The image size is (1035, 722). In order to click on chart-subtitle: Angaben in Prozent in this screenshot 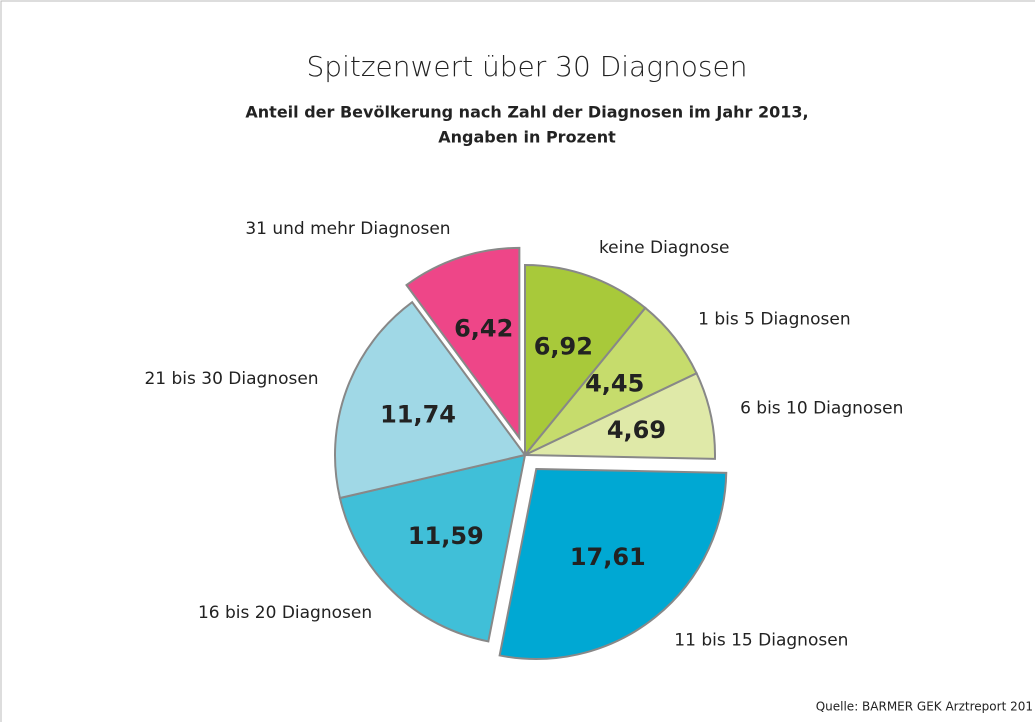, I will do `click(527, 137)`.